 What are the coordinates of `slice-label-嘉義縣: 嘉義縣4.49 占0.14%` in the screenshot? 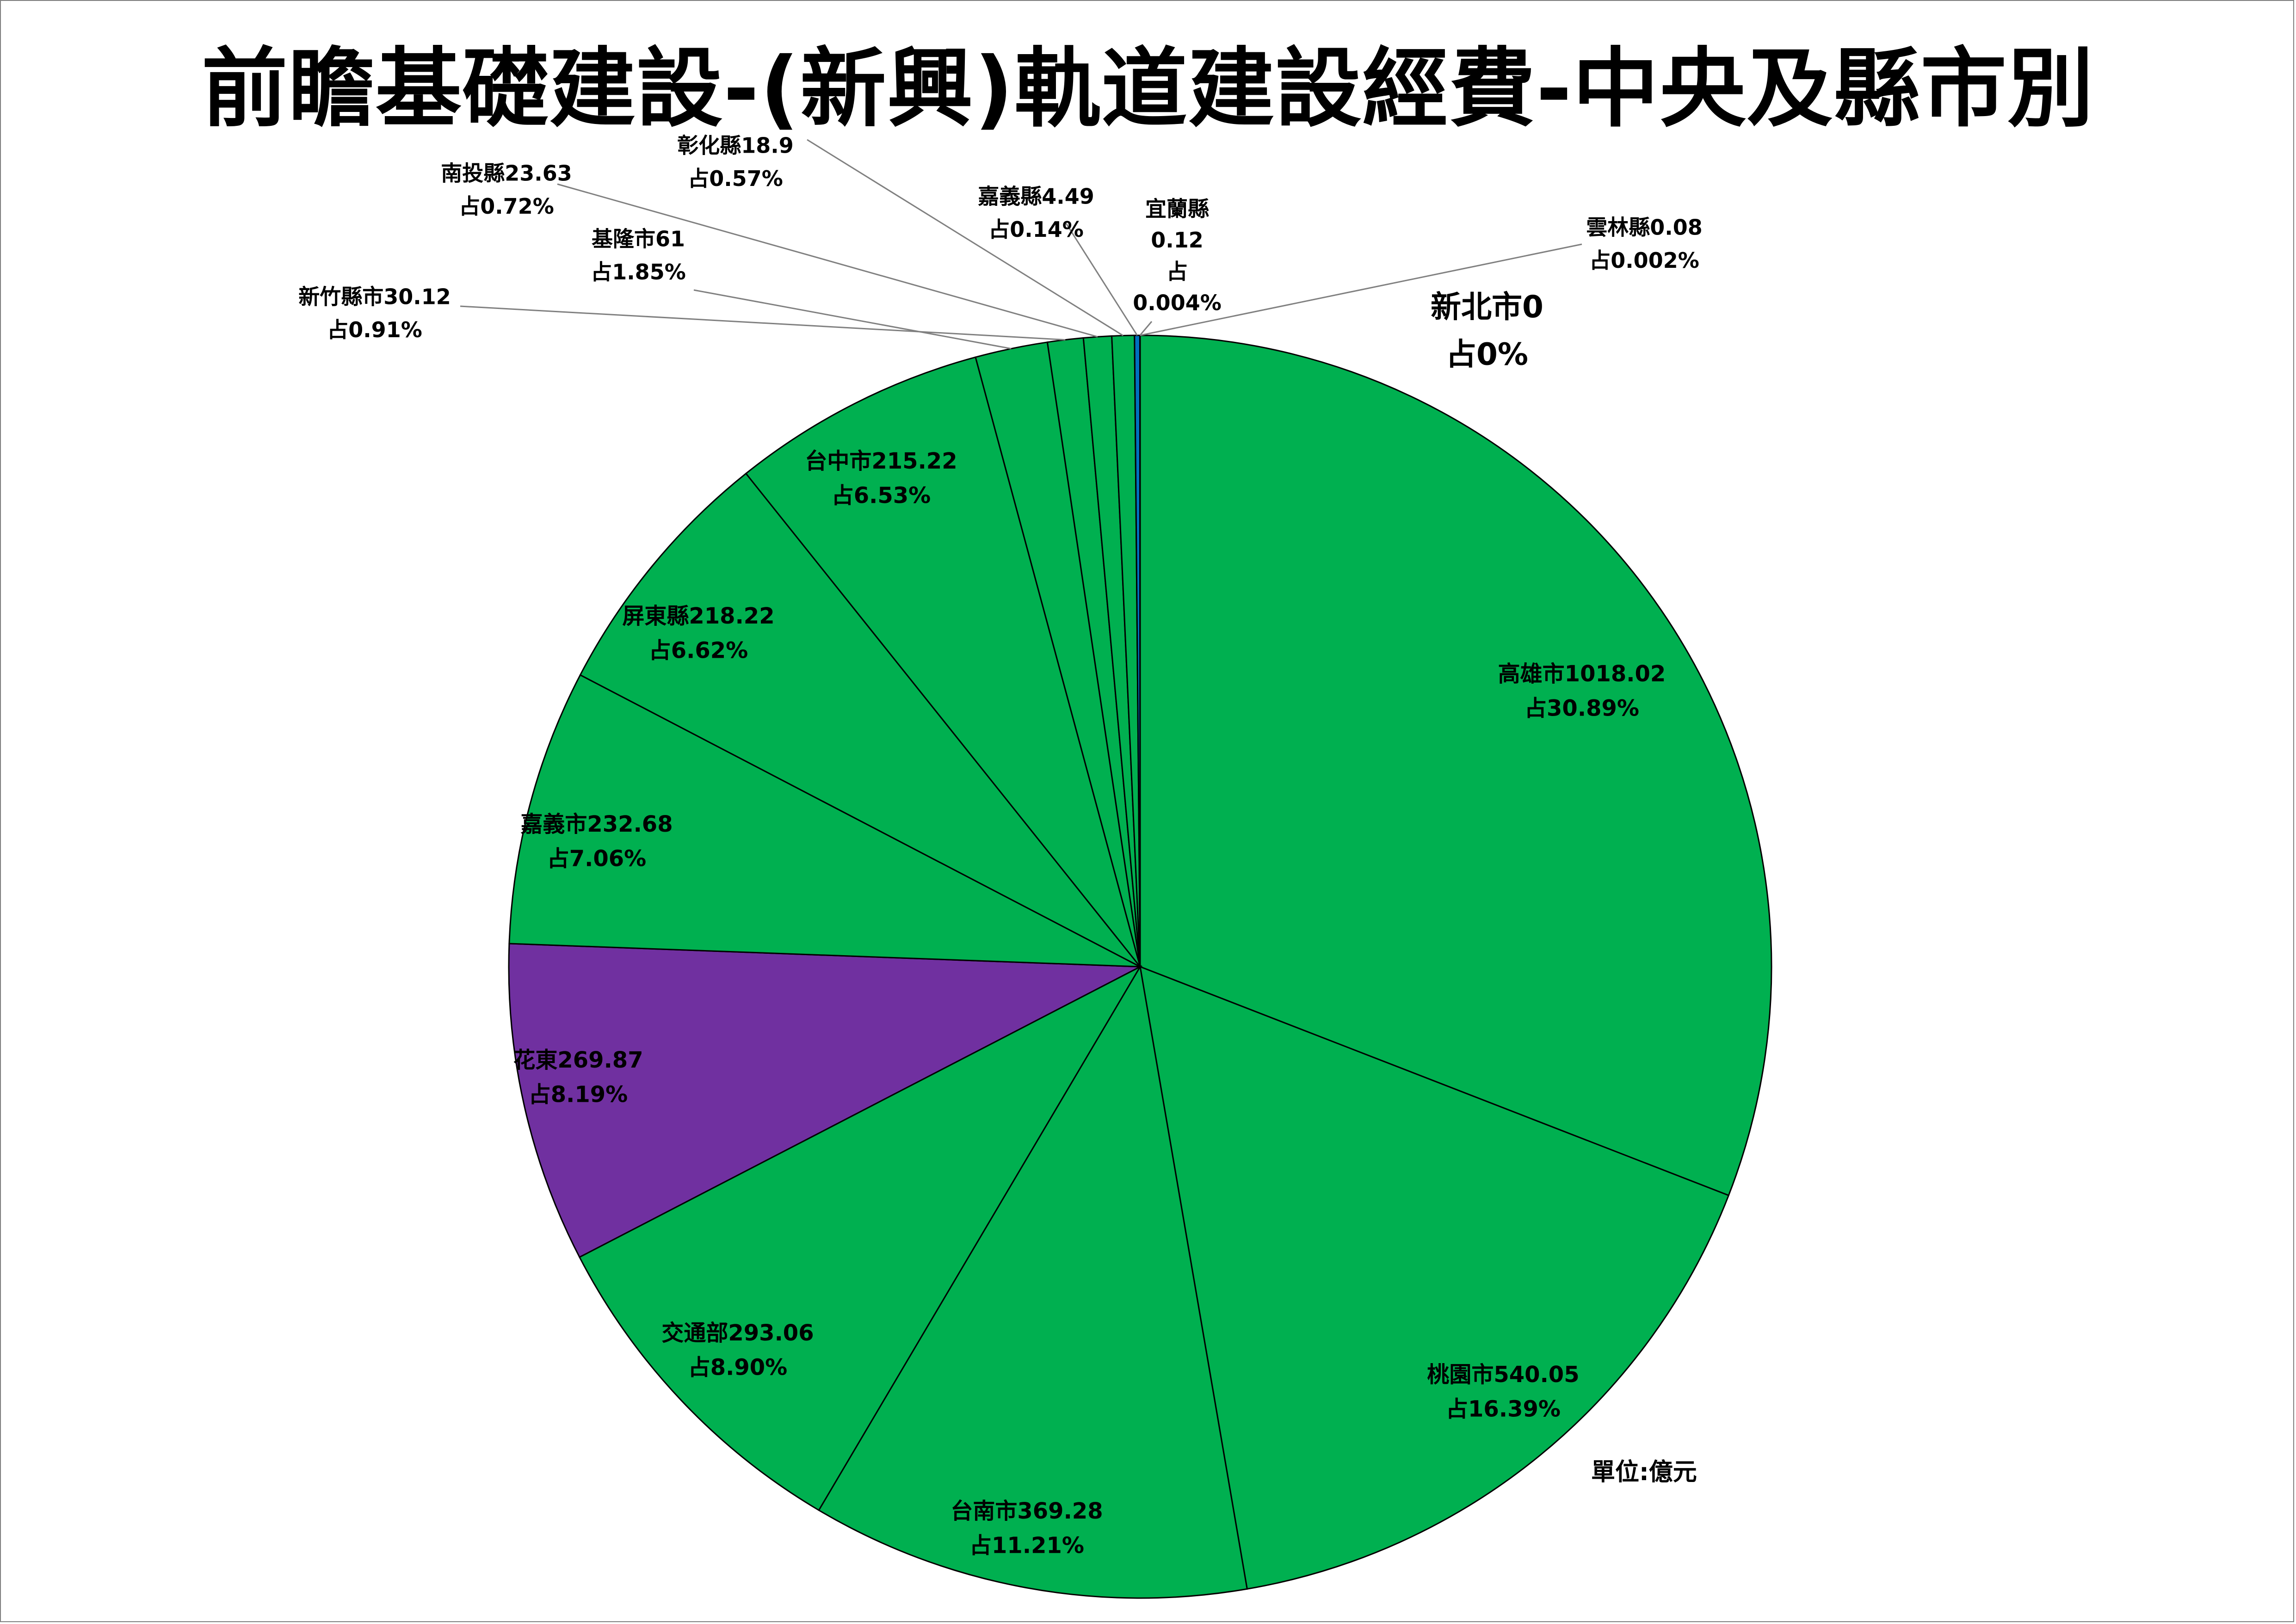 It's located at (1036, 213).